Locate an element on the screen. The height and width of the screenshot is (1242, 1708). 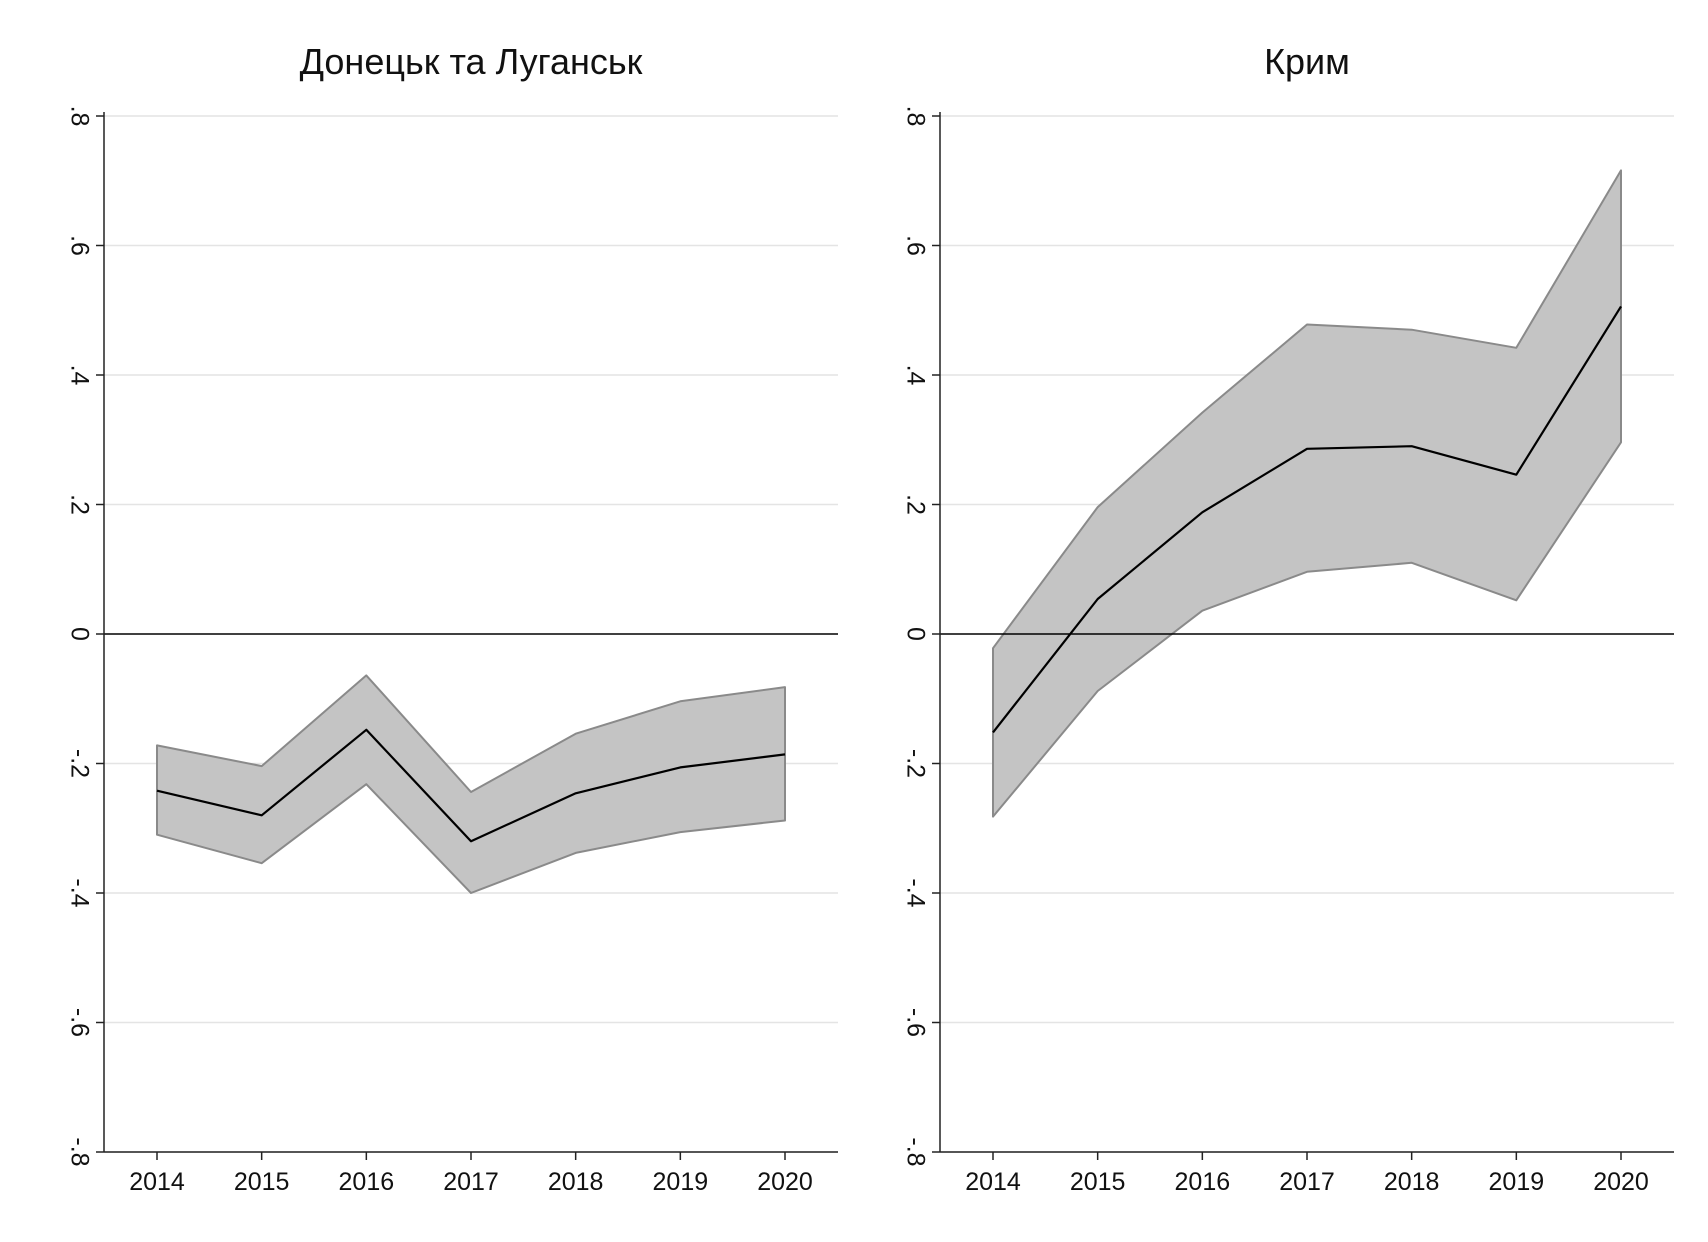
confidence-band is located at coordinates (471, 784).